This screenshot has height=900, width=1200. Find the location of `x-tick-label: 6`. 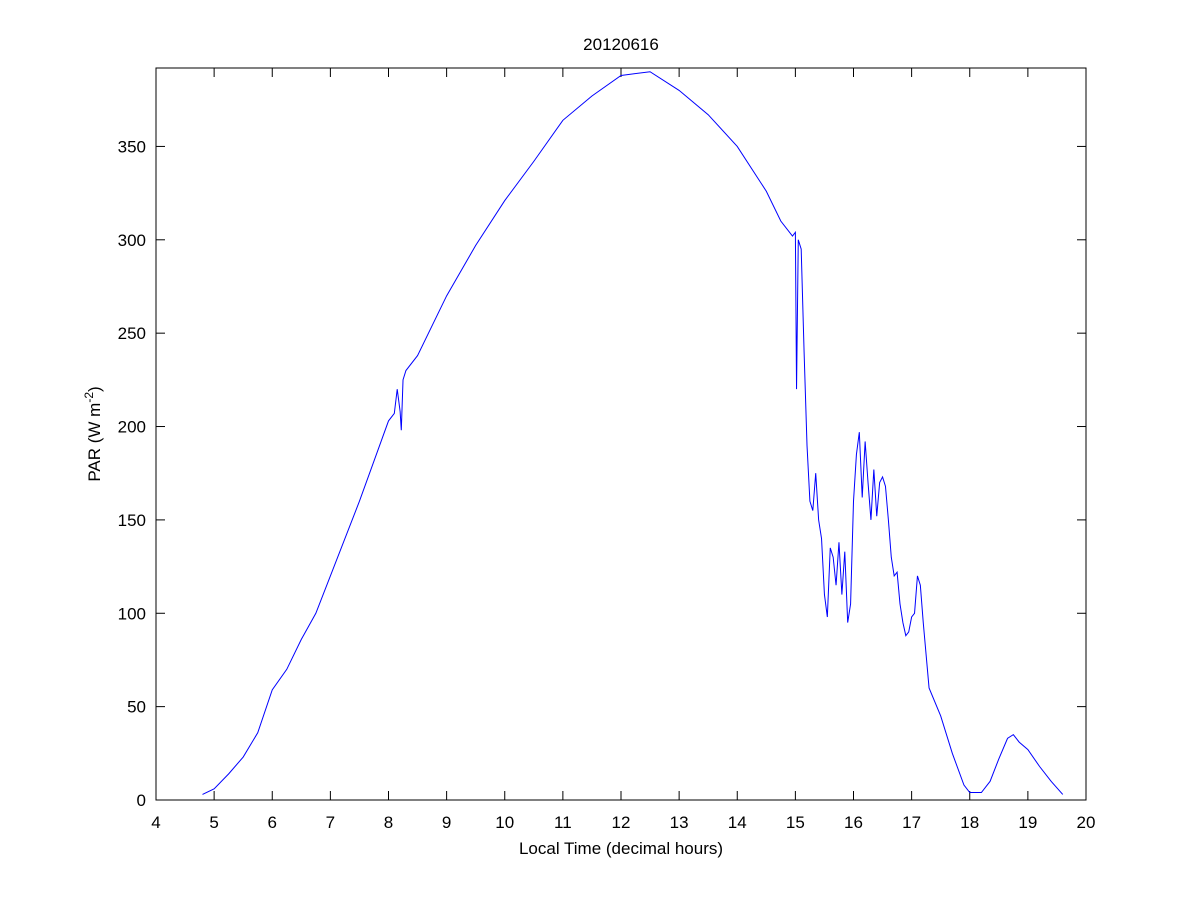

x-tick-label: 6 is located at coordinates (272, 822).